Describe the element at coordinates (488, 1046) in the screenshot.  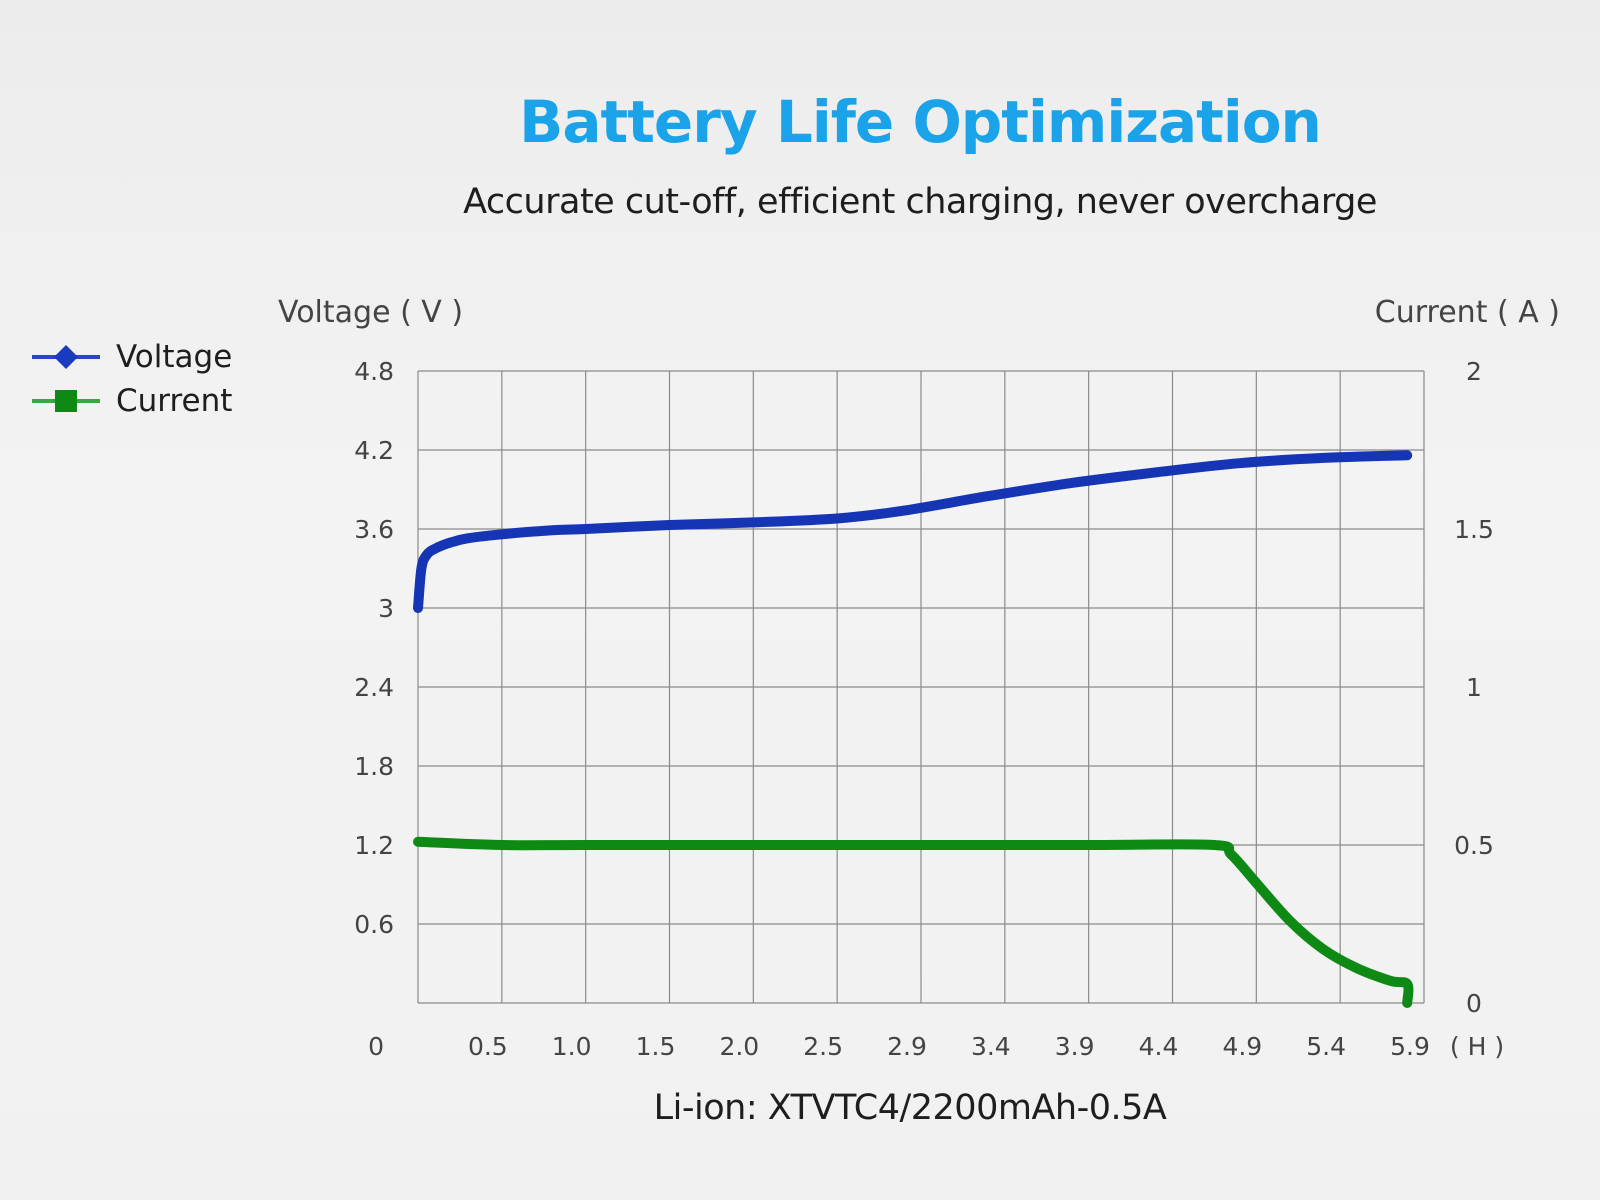
I see `x-tick-label: 0.5` at that location.